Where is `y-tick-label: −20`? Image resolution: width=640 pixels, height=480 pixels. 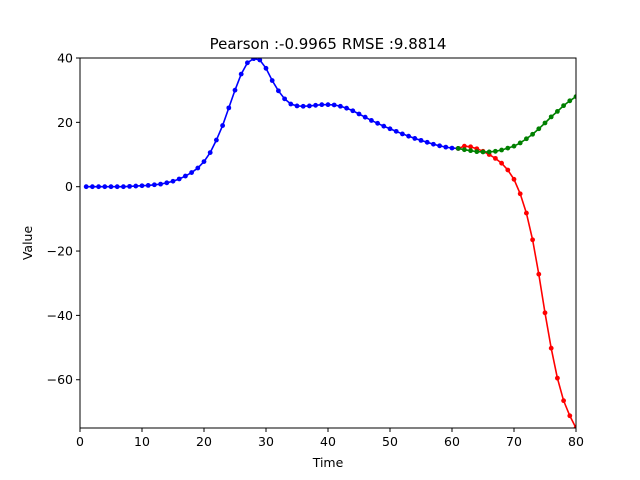
y-tick-label: −20 is located at coordinates (60, 251).